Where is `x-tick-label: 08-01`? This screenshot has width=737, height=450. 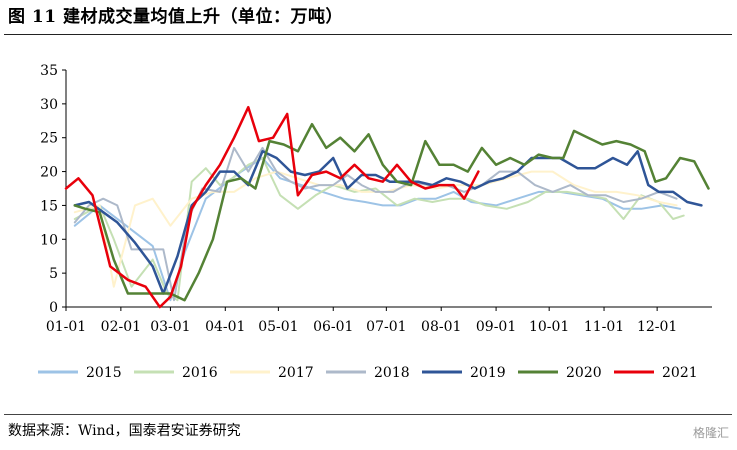 x-tick-label: 08-01 is located at coordinates (441, 327).